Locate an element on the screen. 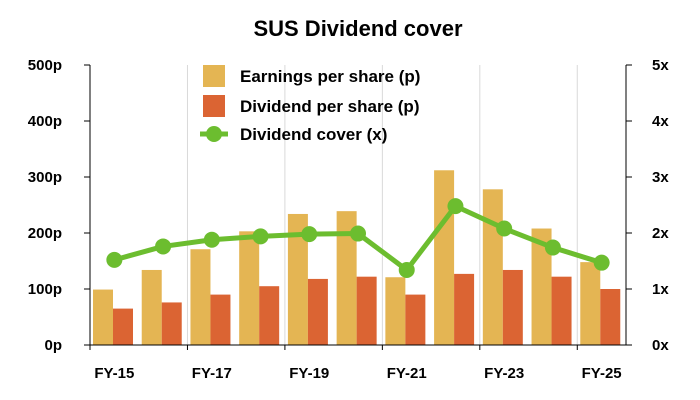 Image resolution: width=700 pixels, height=400 pixels. cover-line is located at coordinates (358, 238).